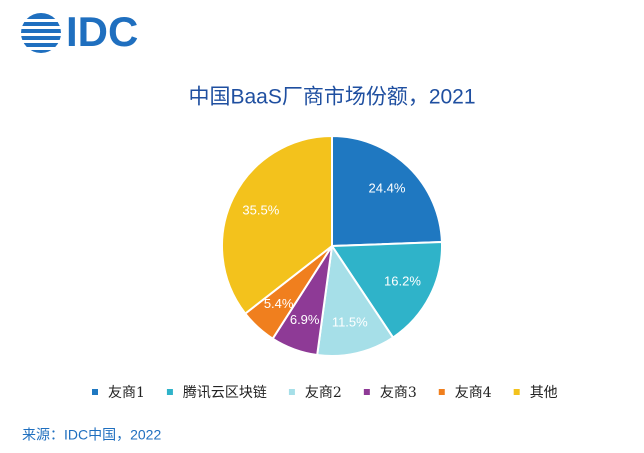  Describe the element at coordinates (398, 393) in the screenshot. I see `legend-label: 友商3` at that location.